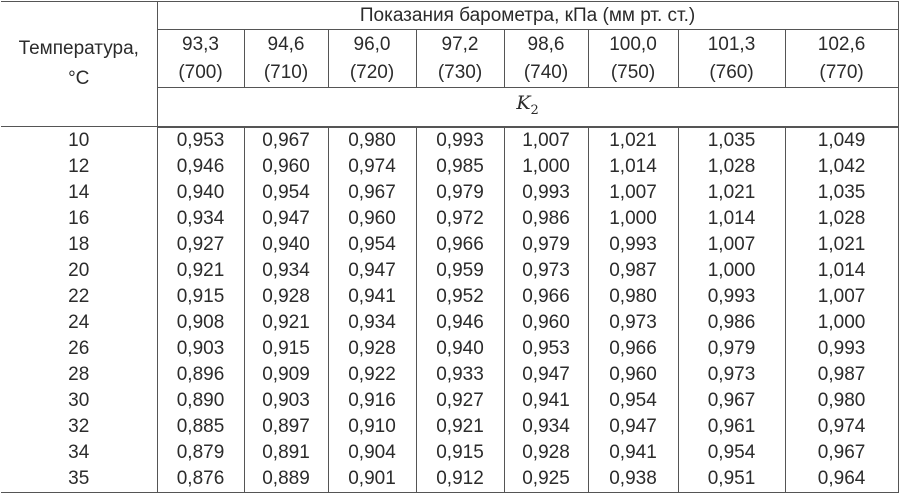 The image size is (901, 501). What do you see at coordinates (841, 244) in the screenshot?
I see `coefficient-cell: 1,021` at bounding box center [841, 244].